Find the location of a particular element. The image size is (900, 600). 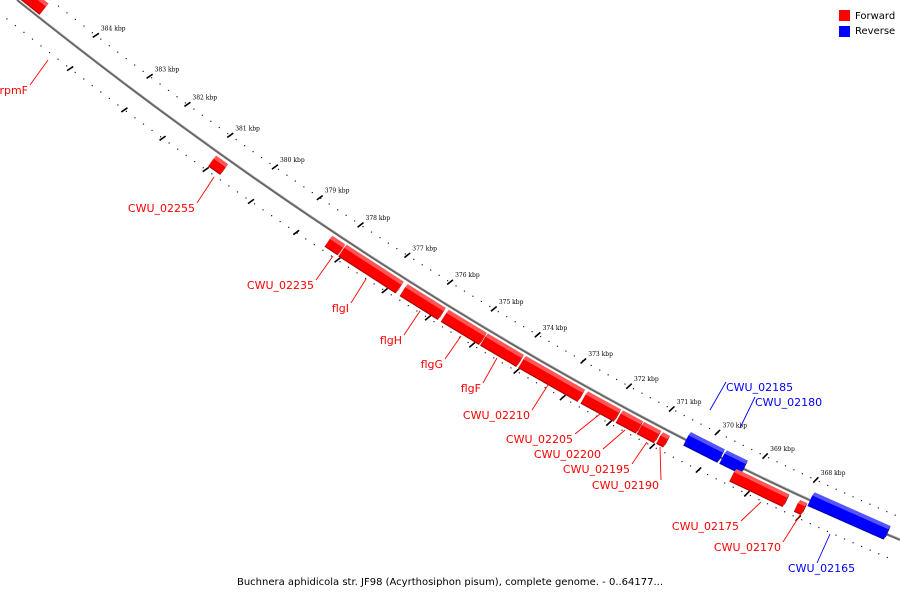

ruler-label: 373 kbp is located at coordinates (600, 354).